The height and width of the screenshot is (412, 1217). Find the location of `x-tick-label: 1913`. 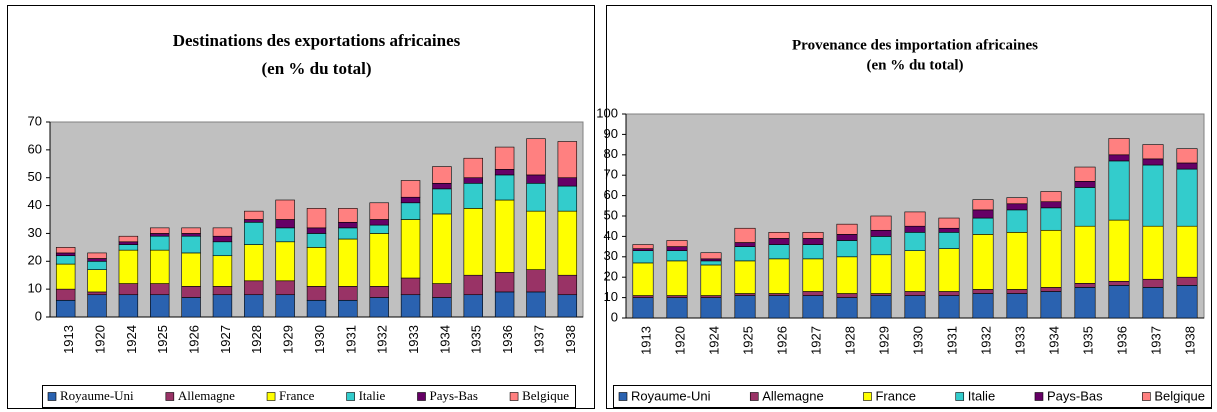

x-tick-label: 1913 is located at coordinates (645, 340).